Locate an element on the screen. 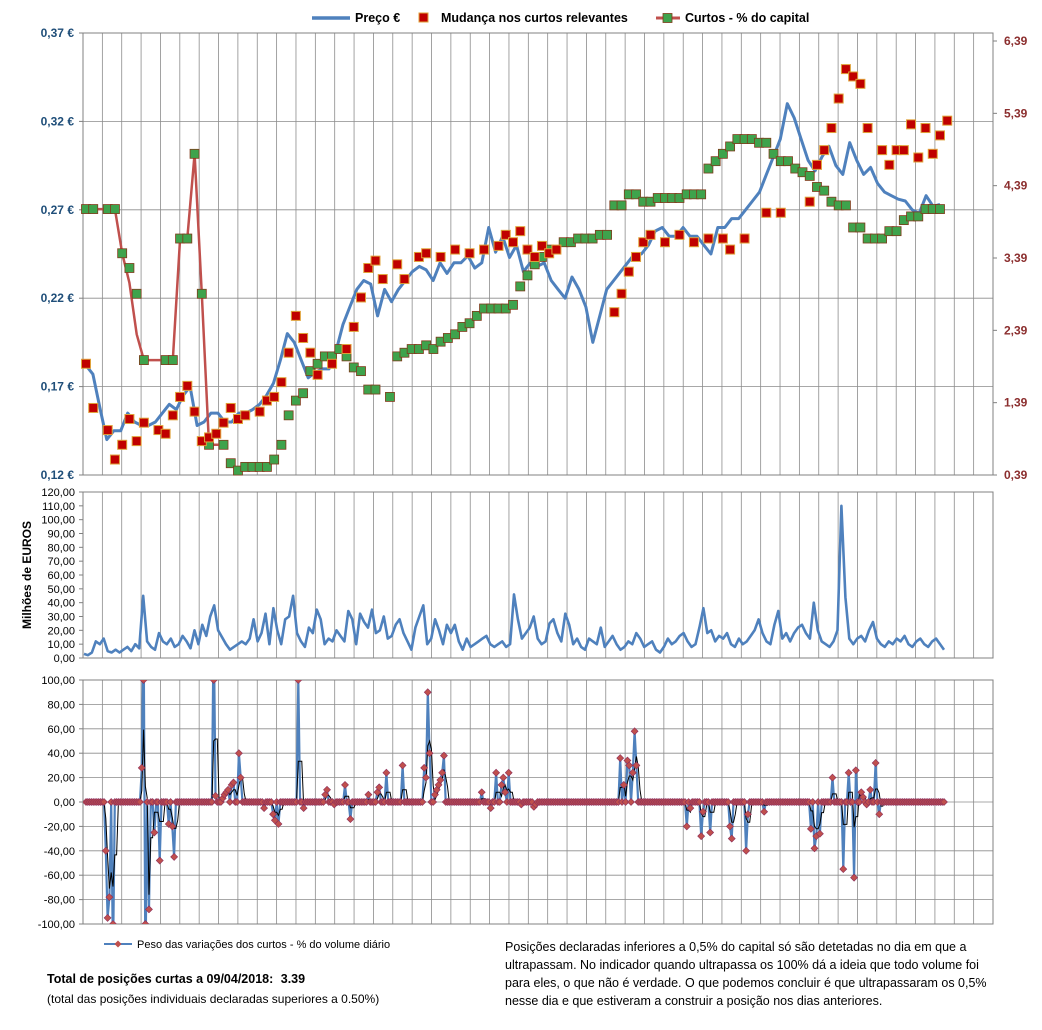 This screenshot has height=1030, width=1042. y-tick-label: -100,00 is located at coordinates (56, 925).